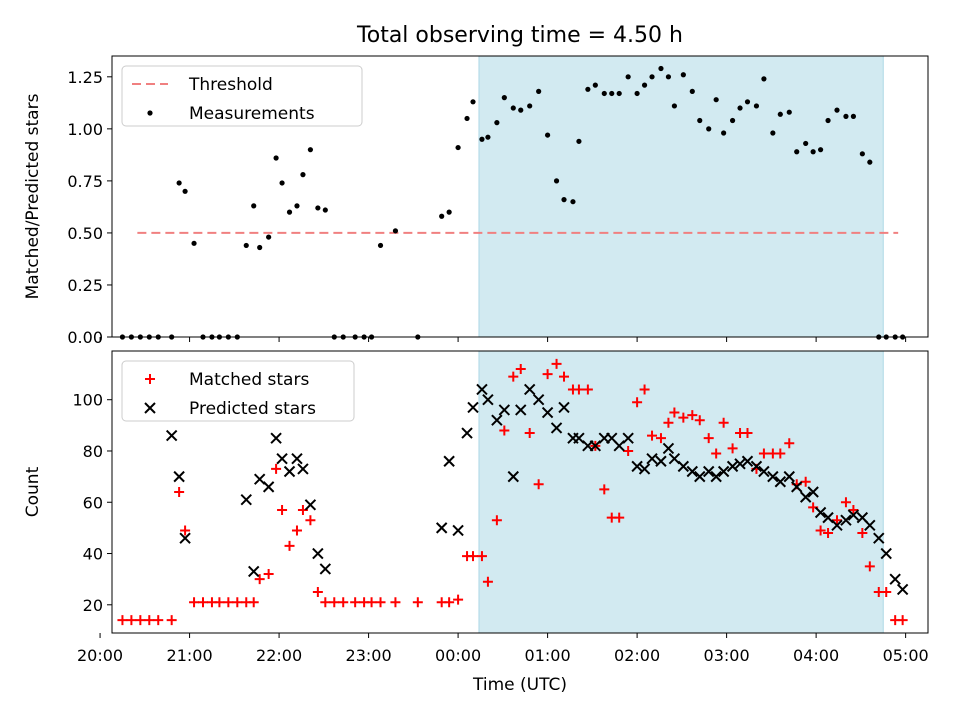 Image resolution: width=960 pixels, height=720 pixels. I want to click on x-tick-label: 01:00, so click(548, 655).